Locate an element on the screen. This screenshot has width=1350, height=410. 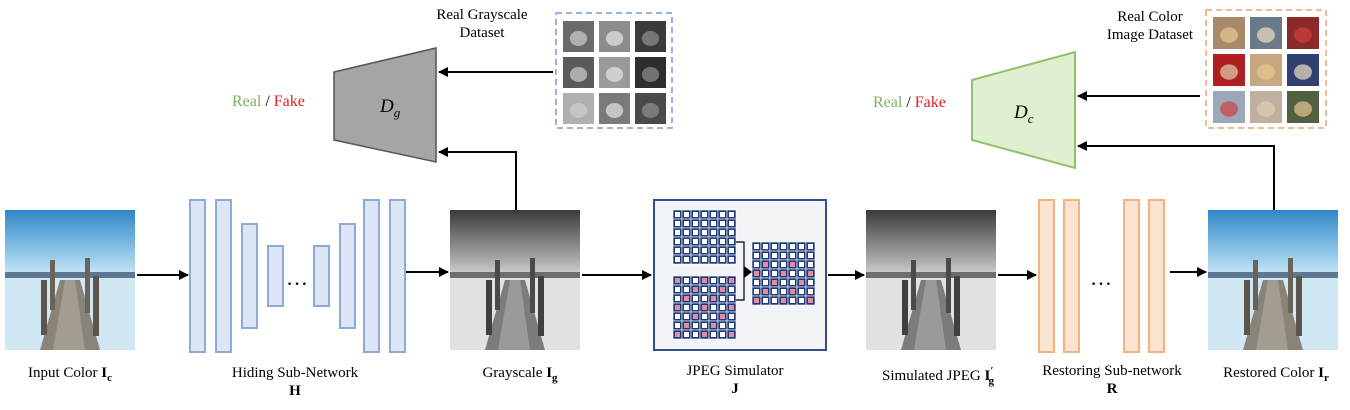
dg-real-fake-label: Real / Fake is located at coordinates (268, 101).